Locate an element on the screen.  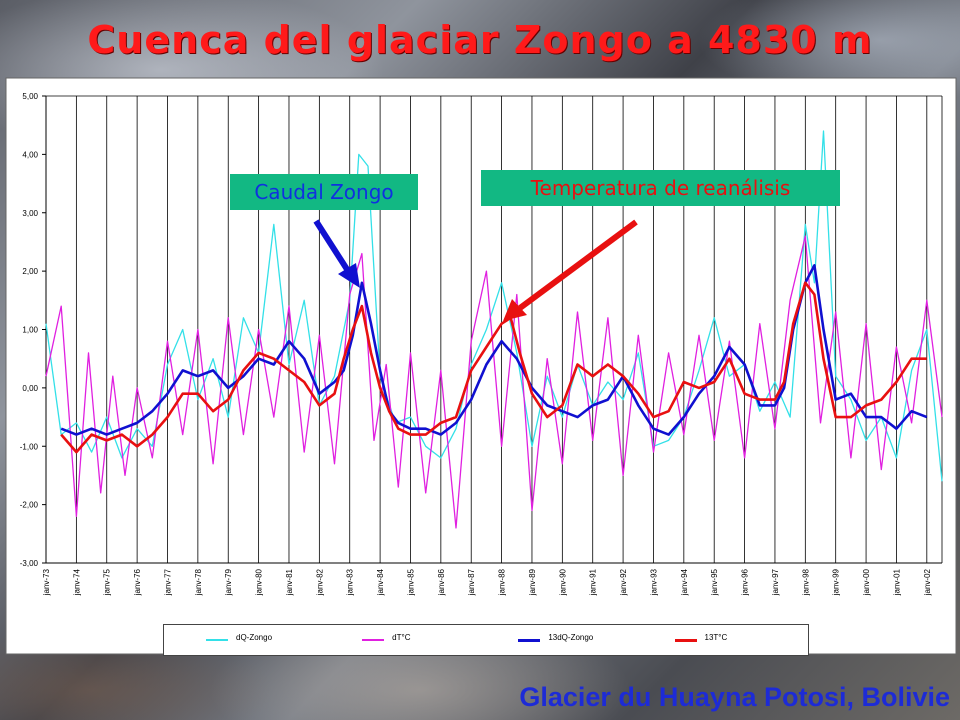
x-tick-label: janv-83 is located at coordinates (350, 582).